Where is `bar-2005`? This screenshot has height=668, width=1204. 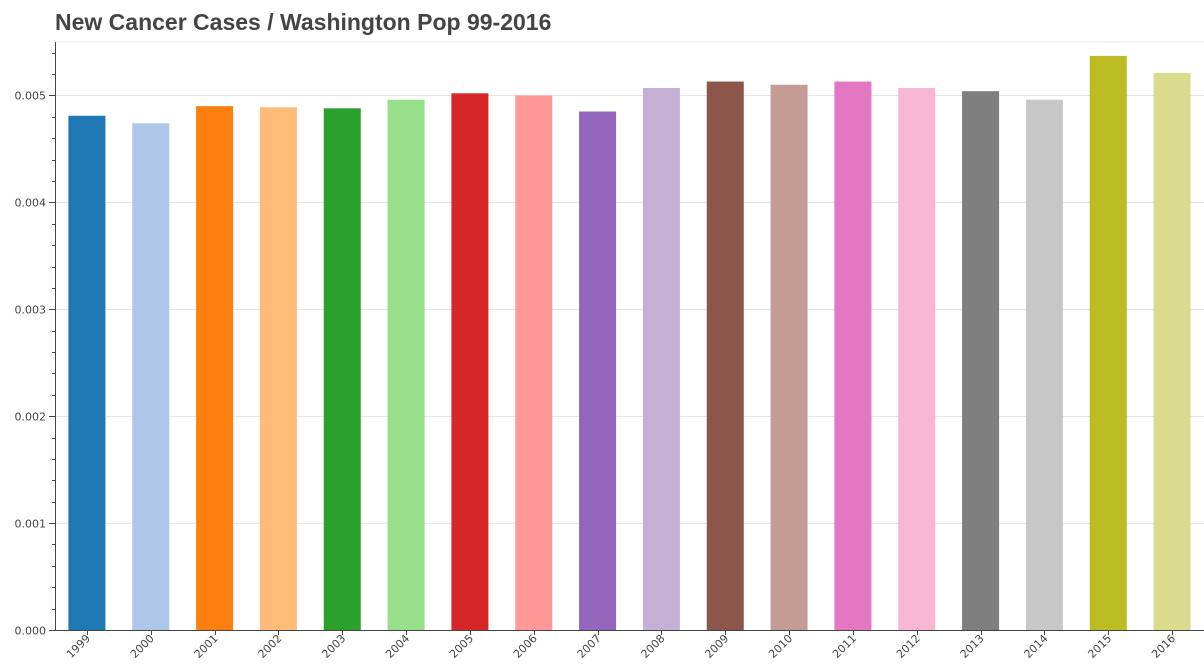 bar-2005 is located at coordinates (470, 362).